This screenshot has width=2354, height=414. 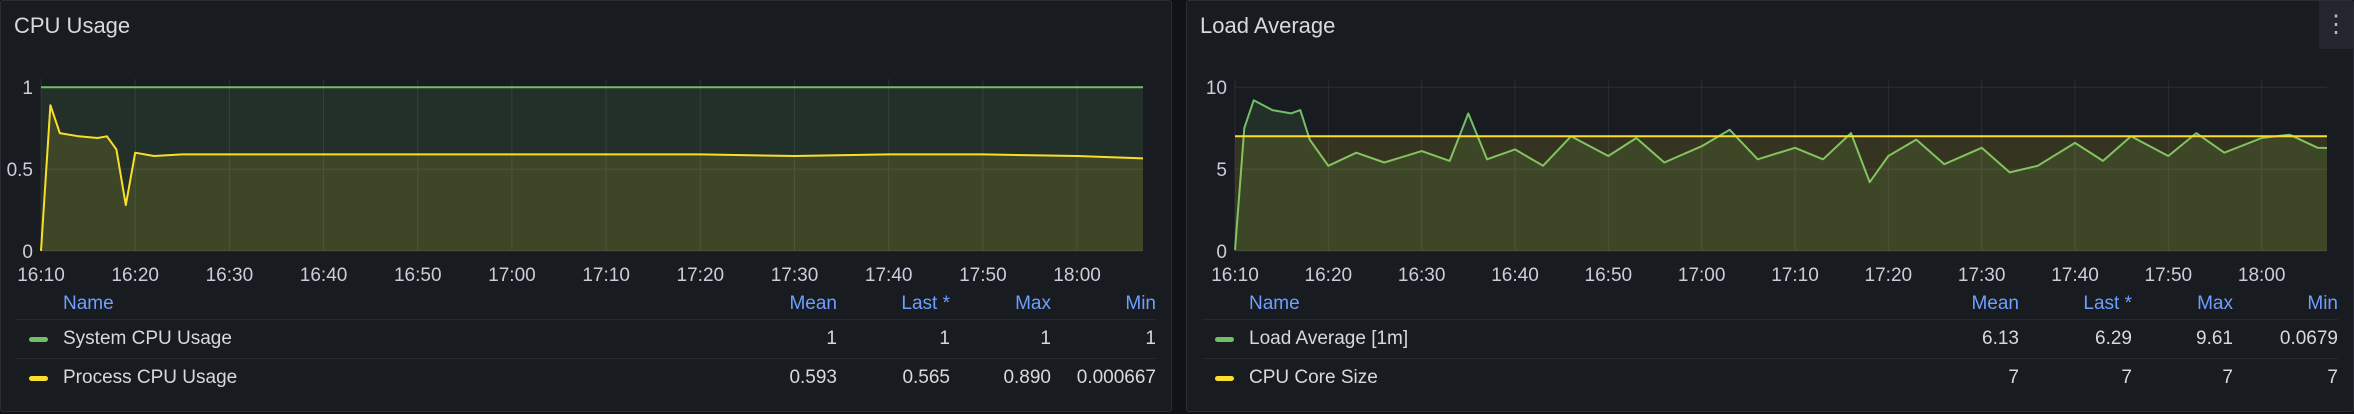 I want to click on legend-mean-value: 0.593, so click(x=813, y=377).